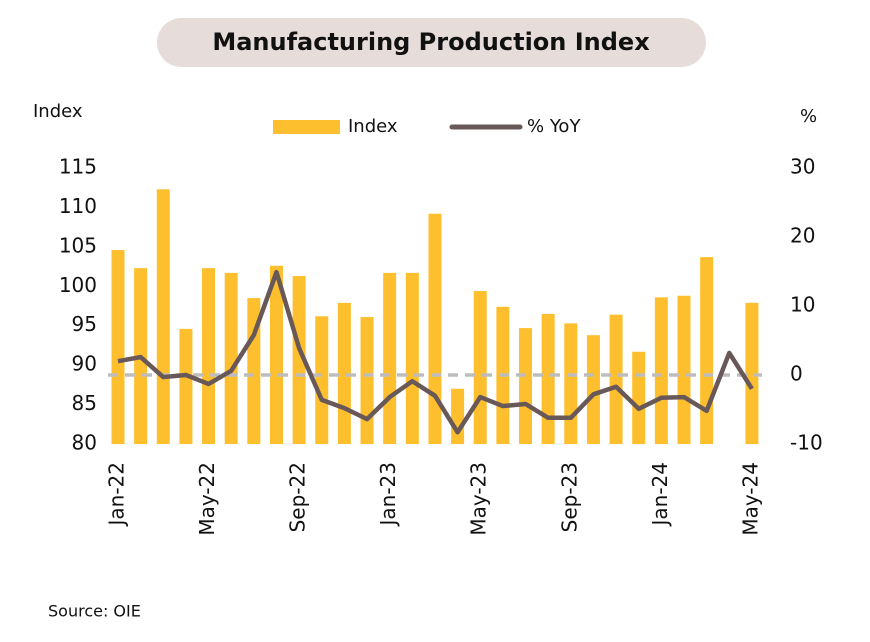 This screenshot has height=642, width=870. I want to click on x-tick-label: Jan-22, so click(117, 495).